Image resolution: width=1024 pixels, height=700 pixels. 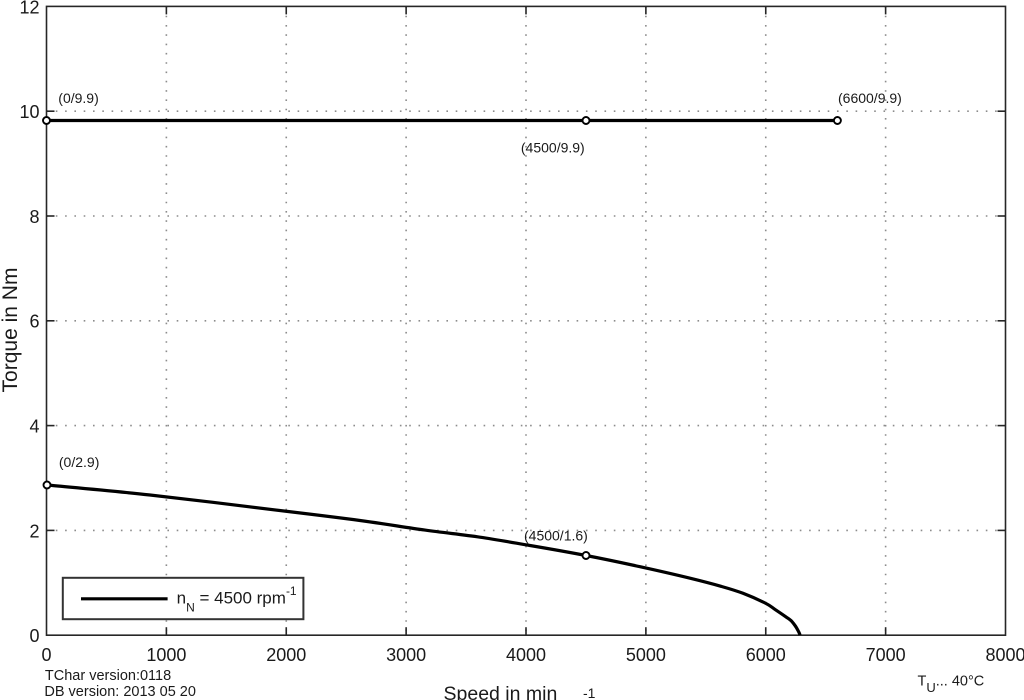 What do you see at coordinates (34, 217) in the screenshot?
I see `svg-text: 8` at bounding box center [34, 217].